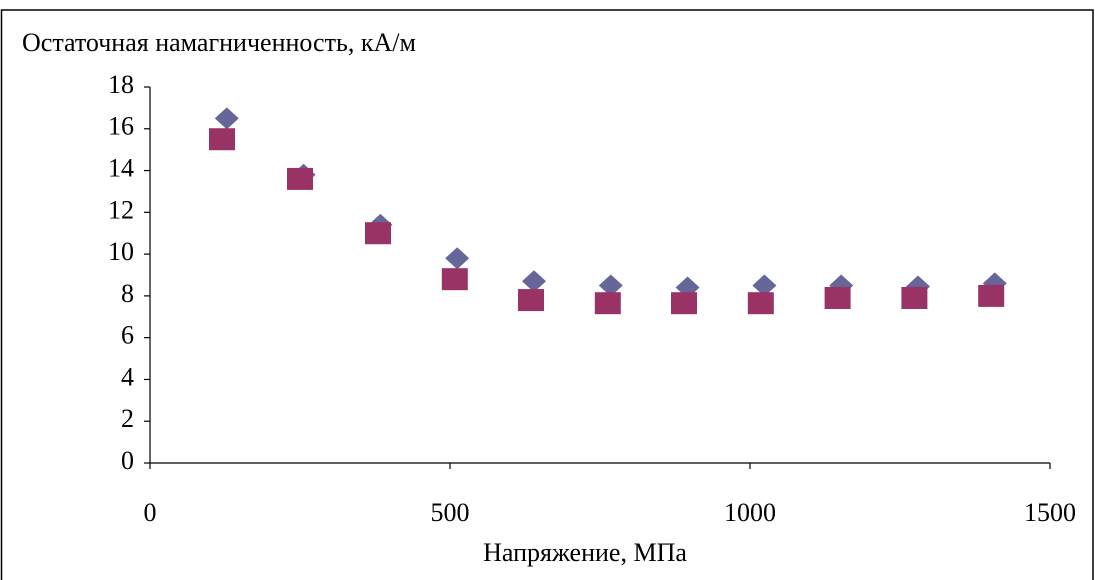 This screenshot has width=1095, height=580. I want to click on x-tick-label: 0, so click(150, 512).